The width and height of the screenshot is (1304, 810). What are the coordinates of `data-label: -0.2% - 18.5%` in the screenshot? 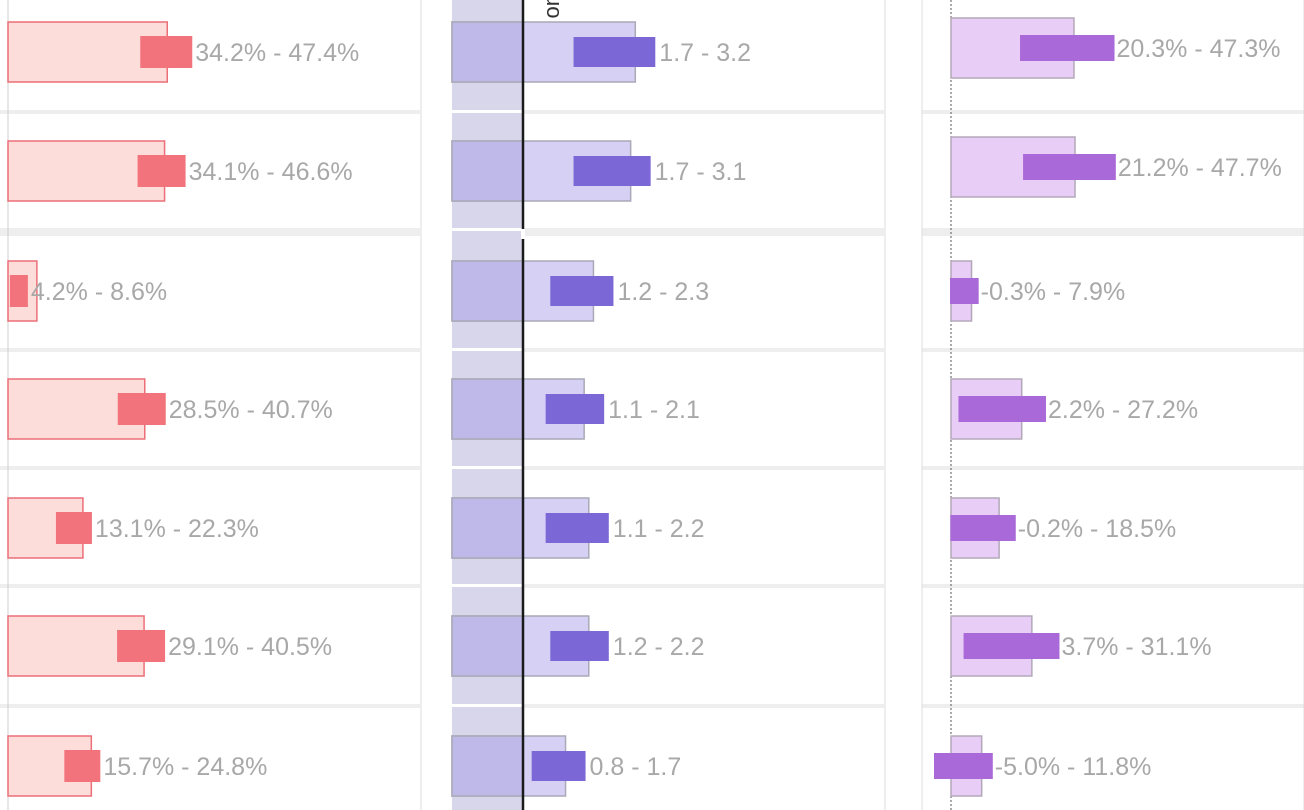 It's located at (1097, 529).